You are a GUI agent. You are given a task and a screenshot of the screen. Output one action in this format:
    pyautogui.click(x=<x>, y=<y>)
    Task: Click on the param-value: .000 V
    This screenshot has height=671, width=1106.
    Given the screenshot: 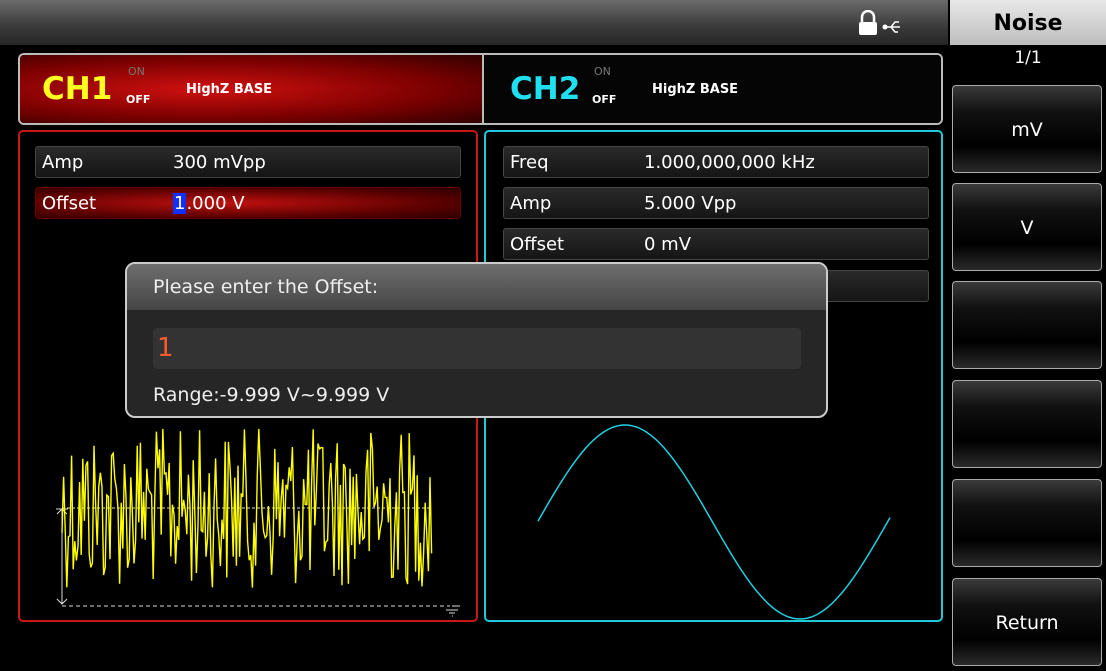 What is the action you would take?
    pyautogui.click(x=215, y=203)
    